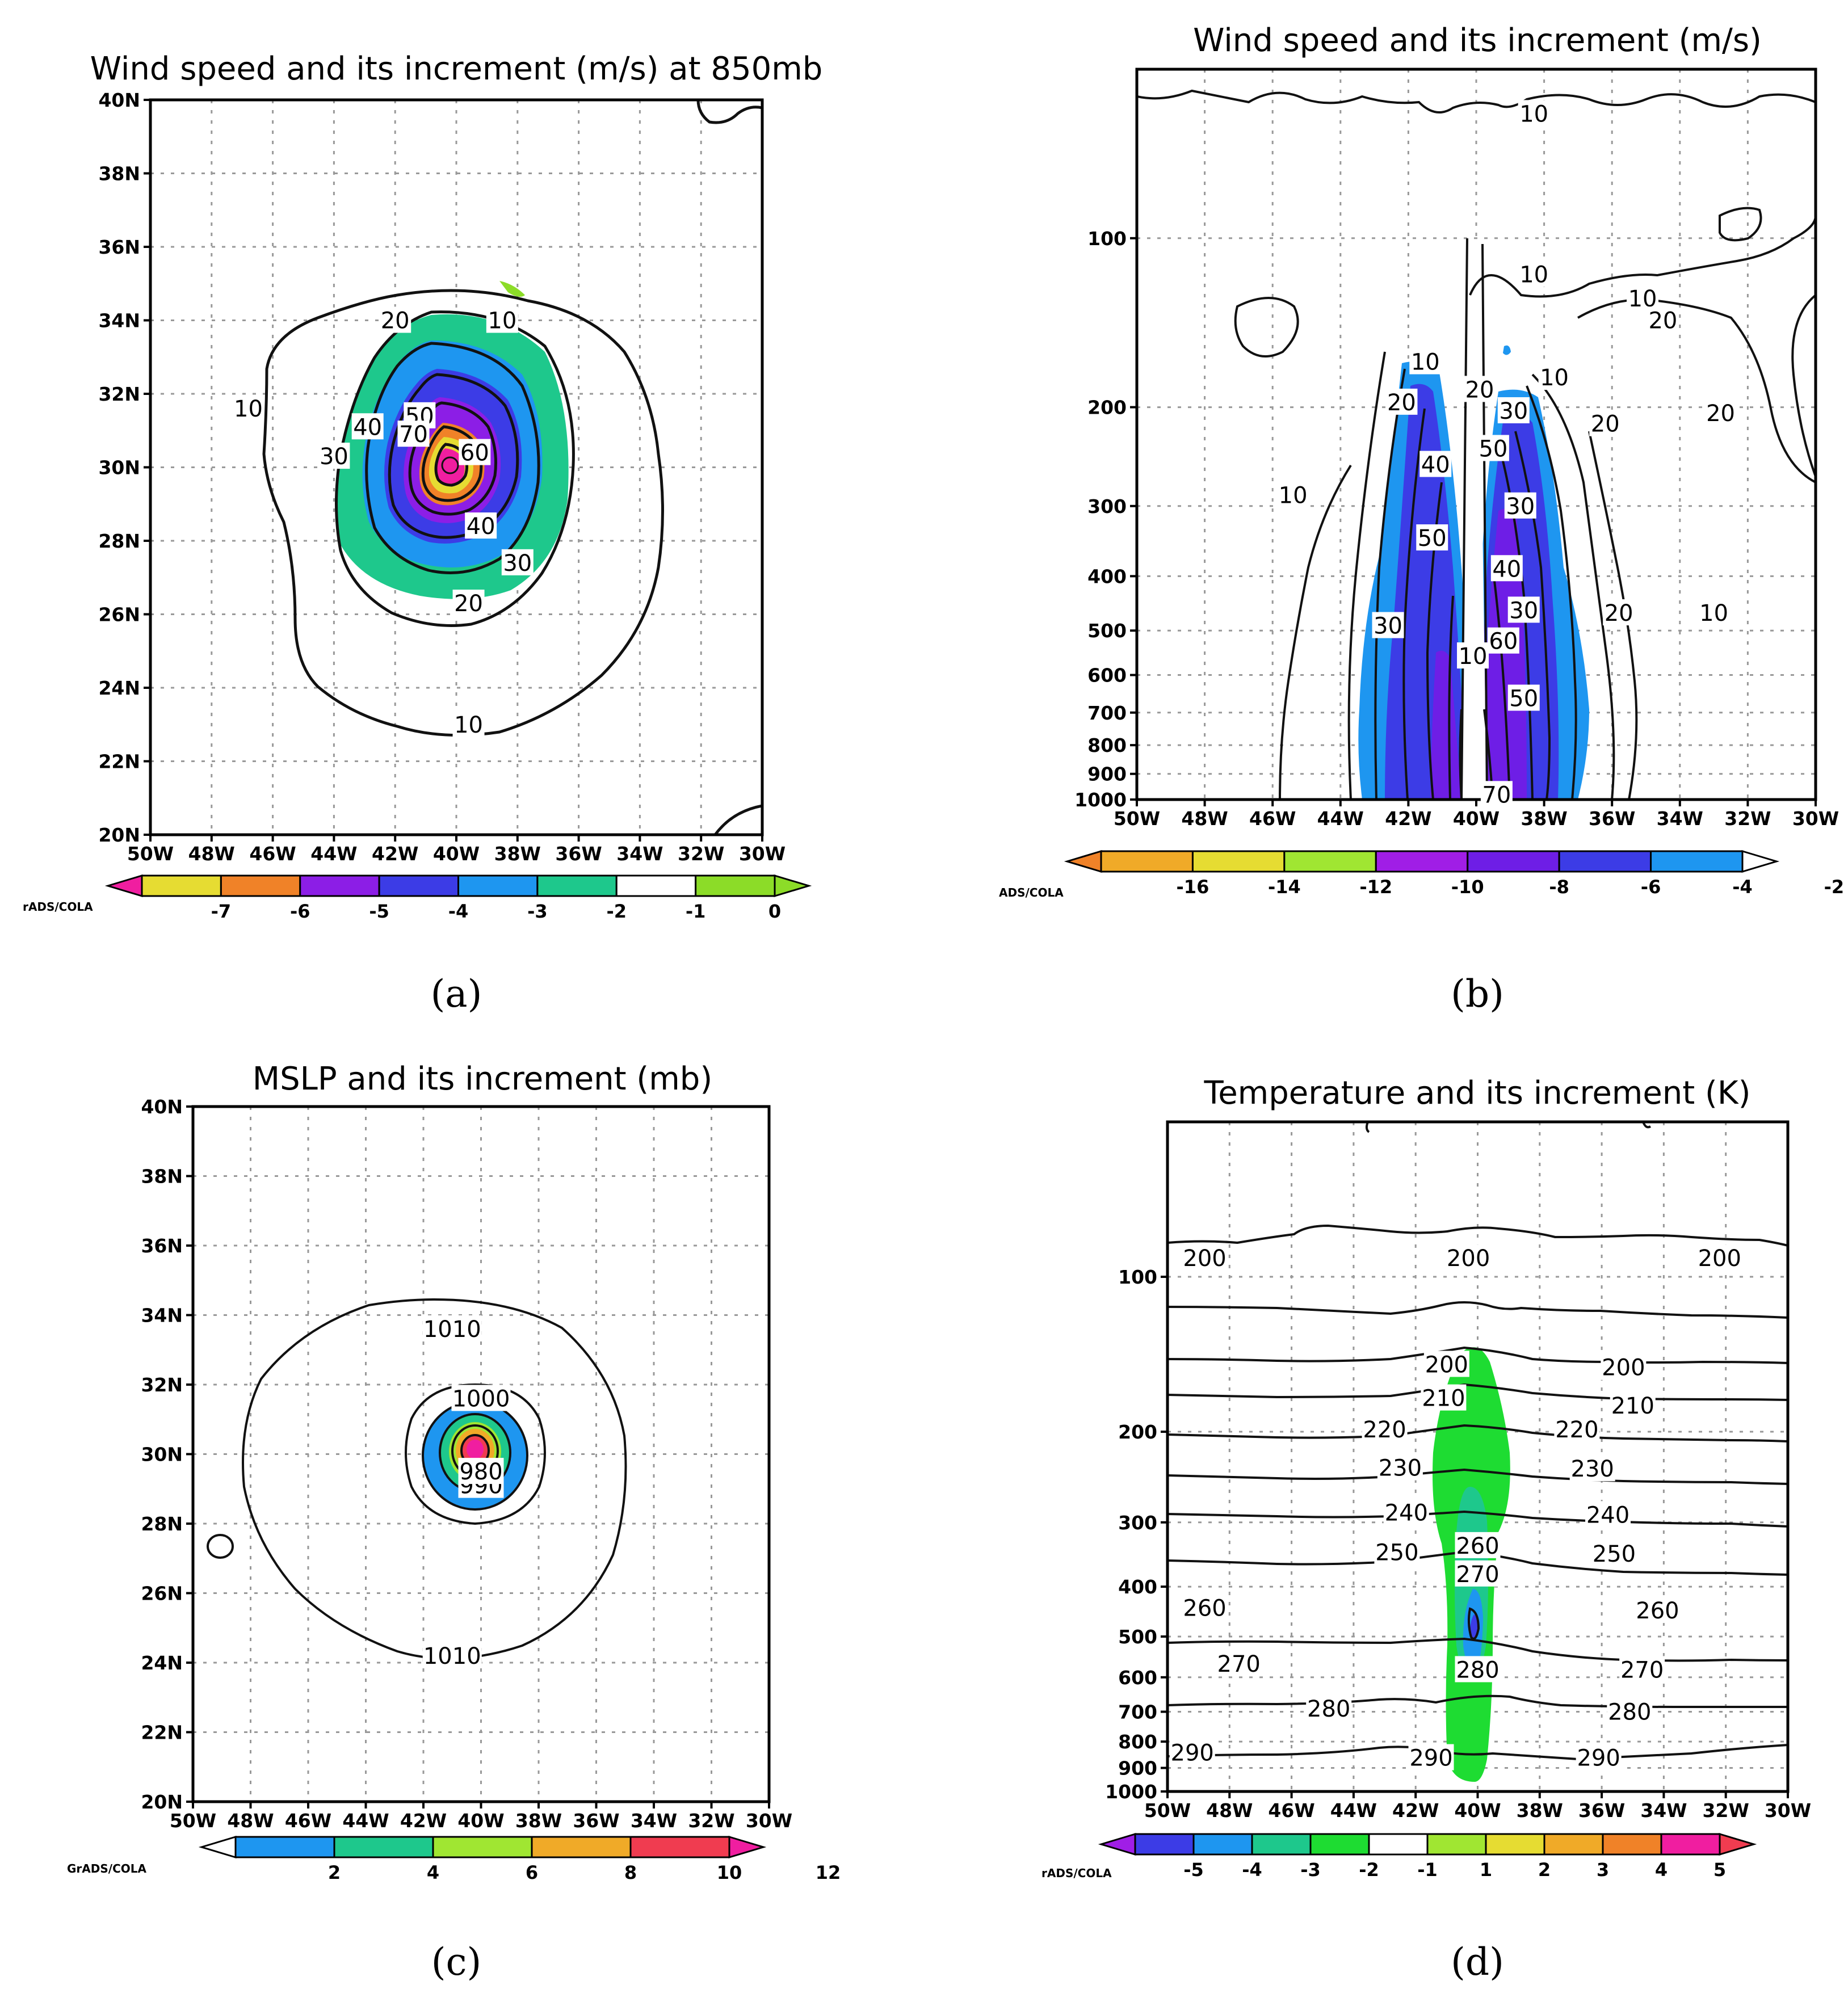 The width and height of the screenshot is (1848, 2002). I want to click on panel-b-ytick-label: 300, so click(1107, 506).